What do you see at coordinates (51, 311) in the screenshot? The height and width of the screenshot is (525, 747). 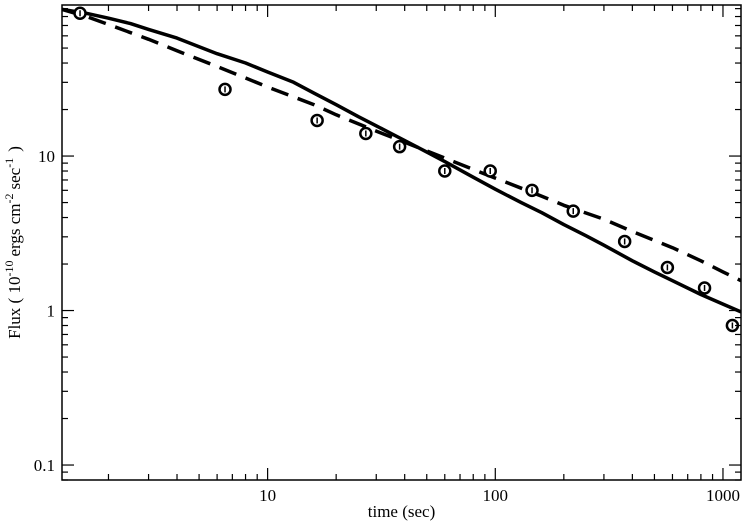 I see `y-tick-label: 1` at bounding box center [51, 311].